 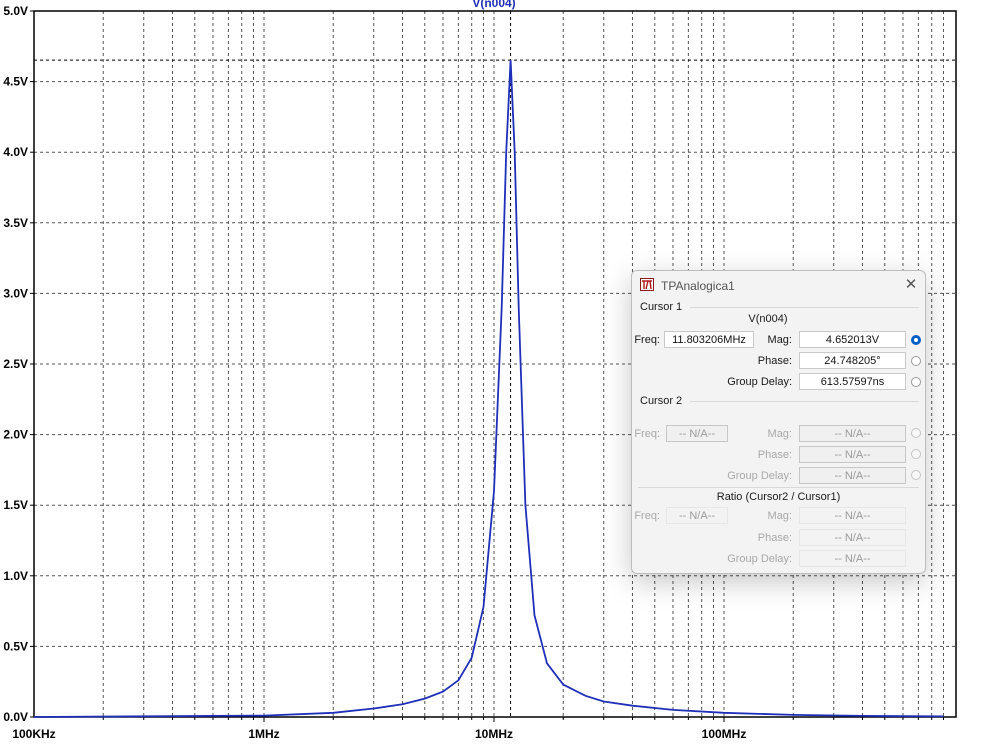 I want to click on cursor1-group-delay-field: 613.57597ns, so click(x=852, y=381).